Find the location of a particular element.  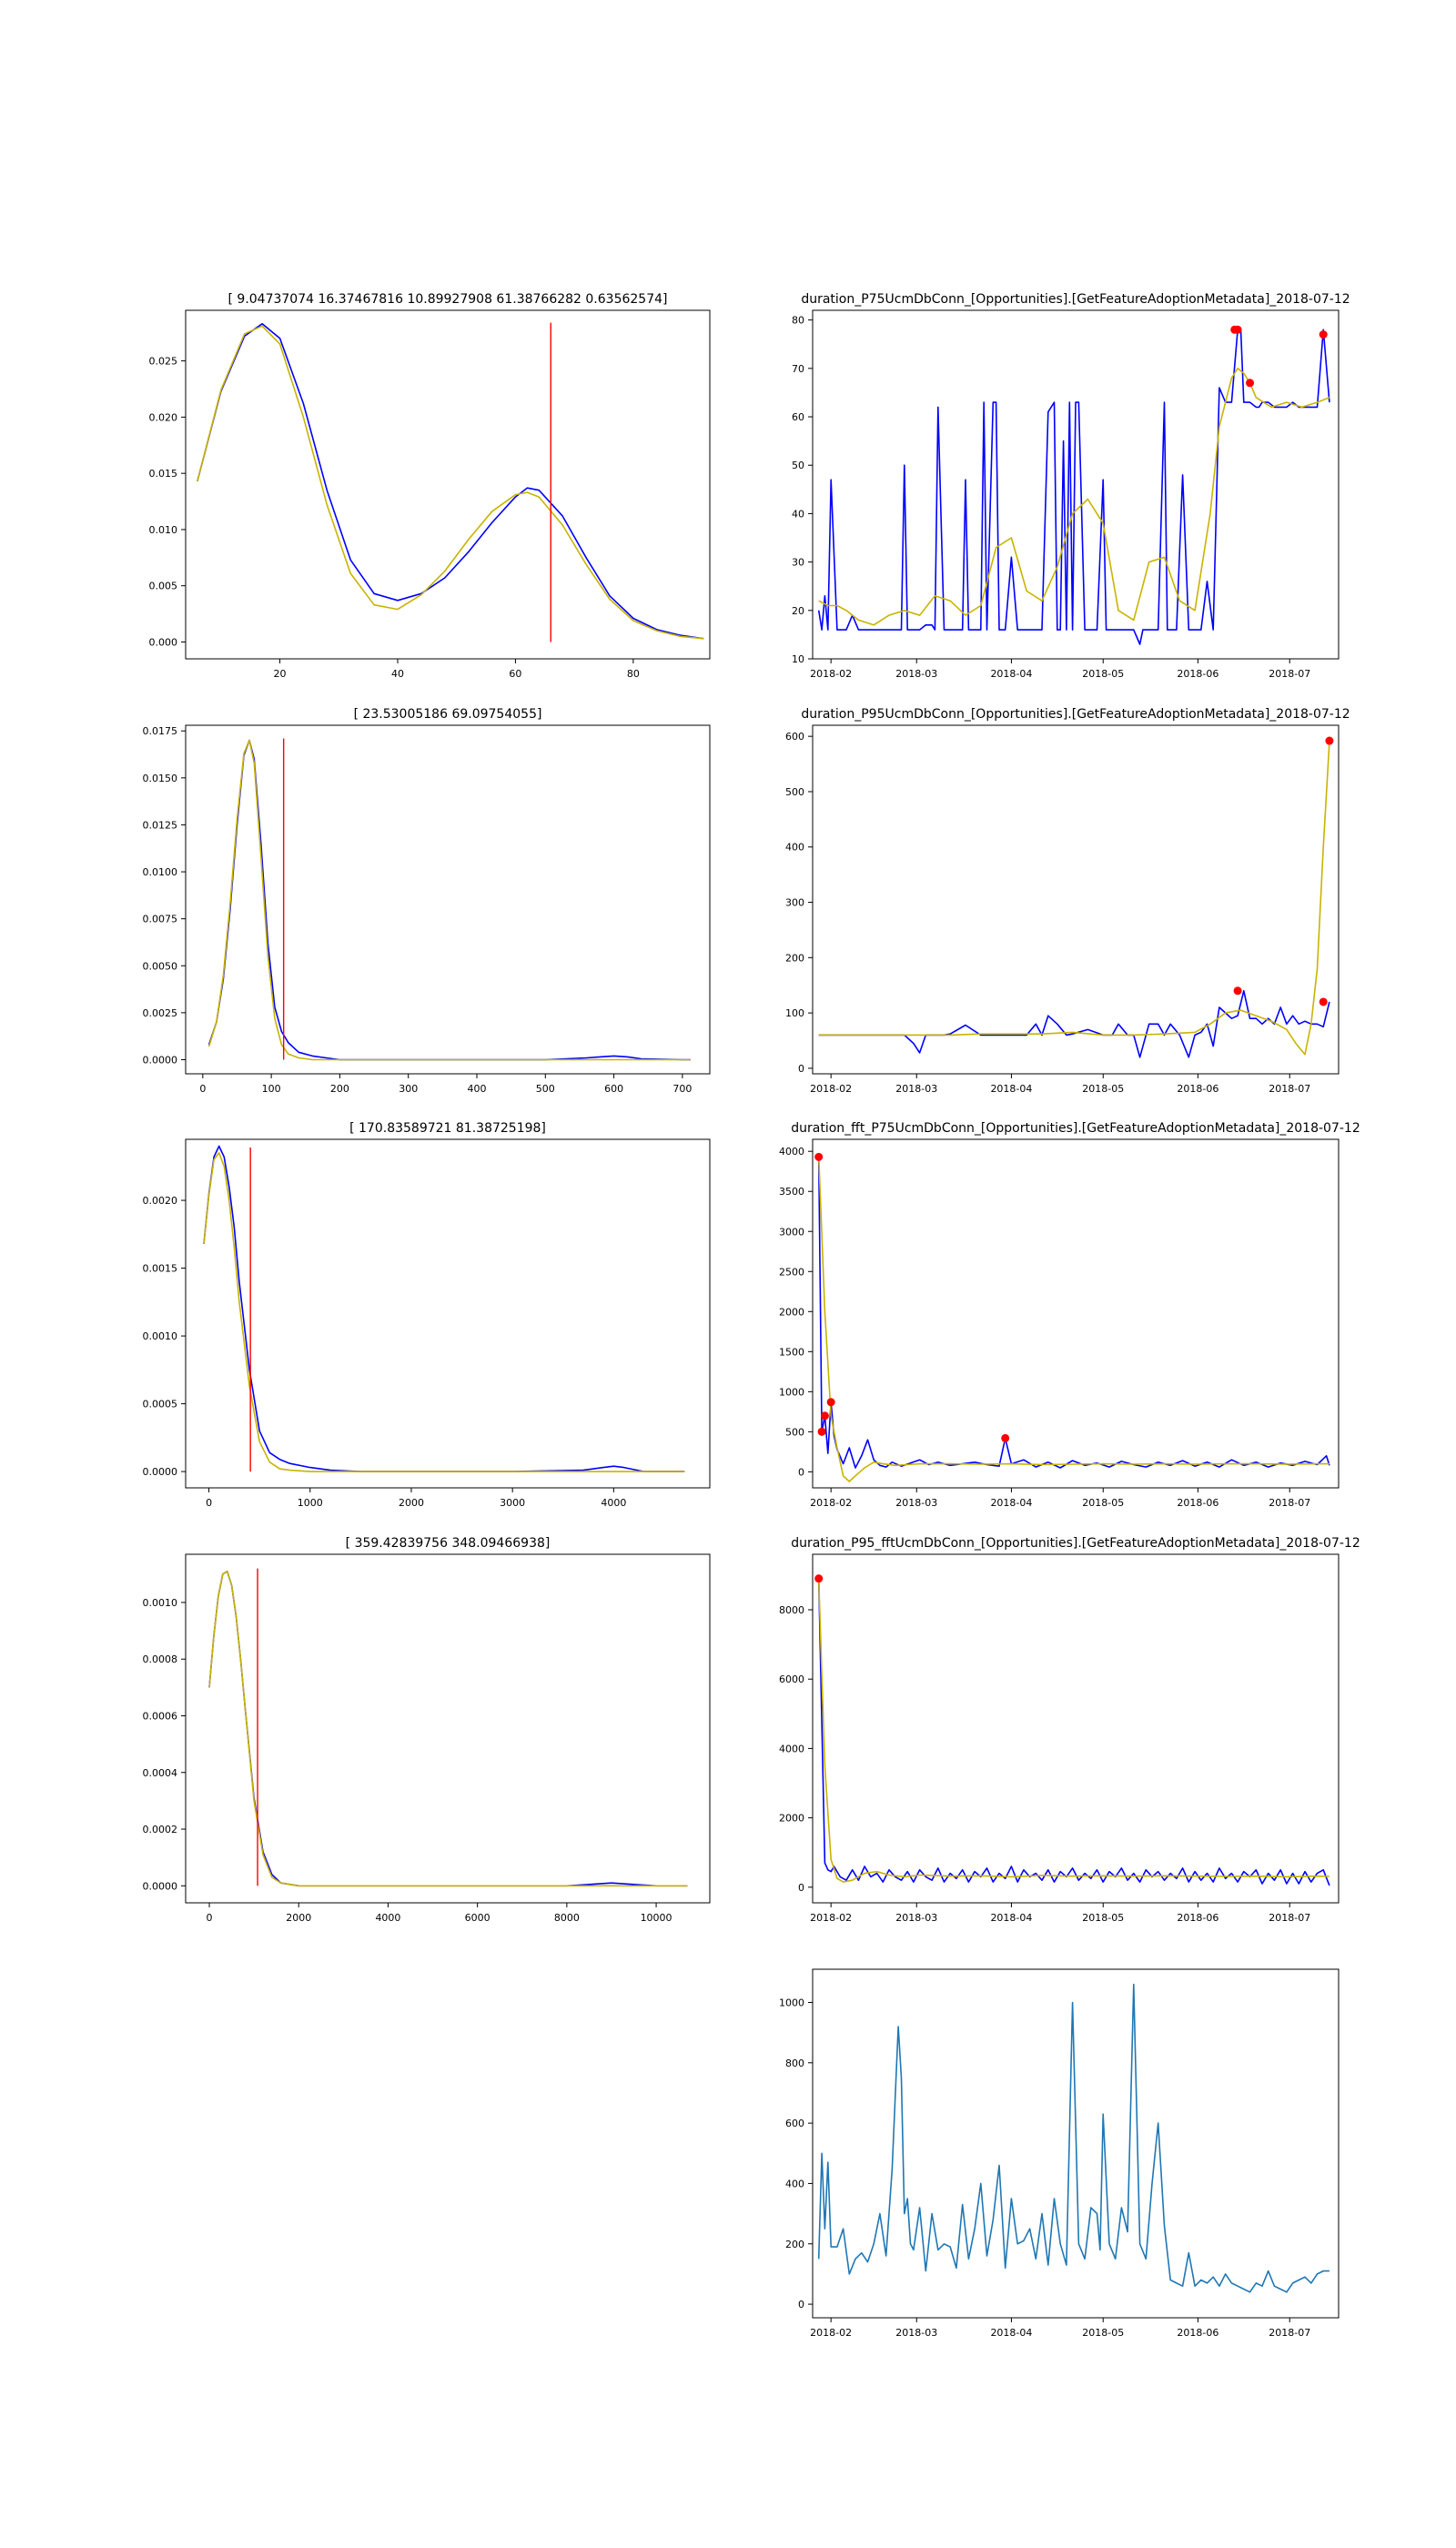

timeseries_3-xtick-label: 2018-07 is located at coordinates (1290, 1503).